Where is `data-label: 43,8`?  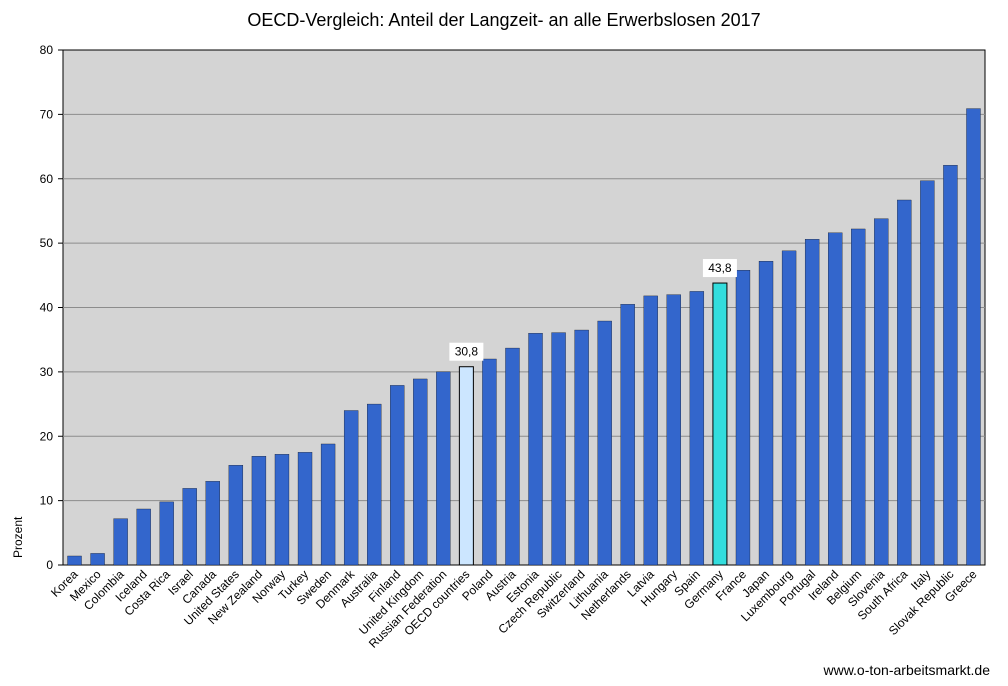 data-label: 43,8 is located at coordinates (720, 268).